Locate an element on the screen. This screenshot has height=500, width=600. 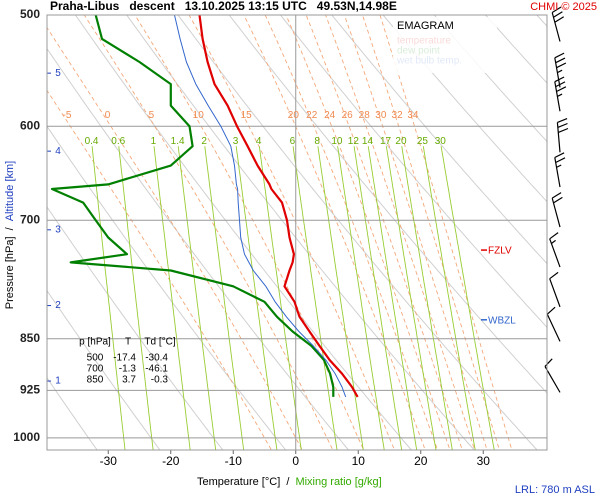
x-tick-label: 30 is located at coordinates (484, 461).